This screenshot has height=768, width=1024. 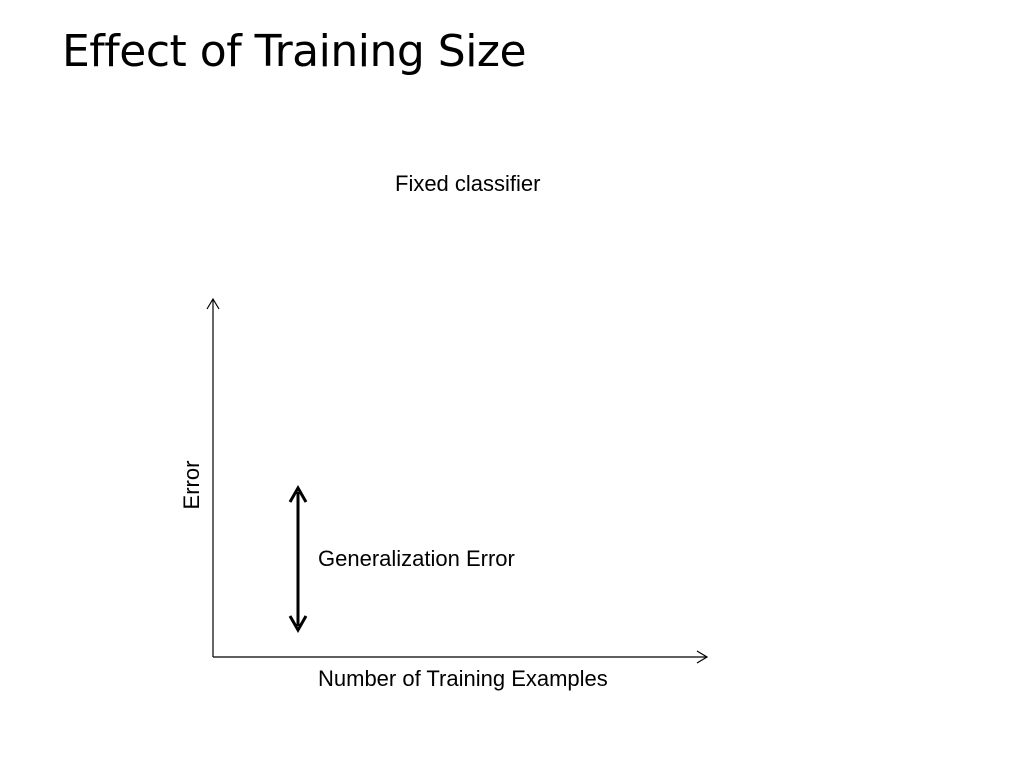 I want to click on generalization-error-label: Generalization Error, so click(x=416, y=558).